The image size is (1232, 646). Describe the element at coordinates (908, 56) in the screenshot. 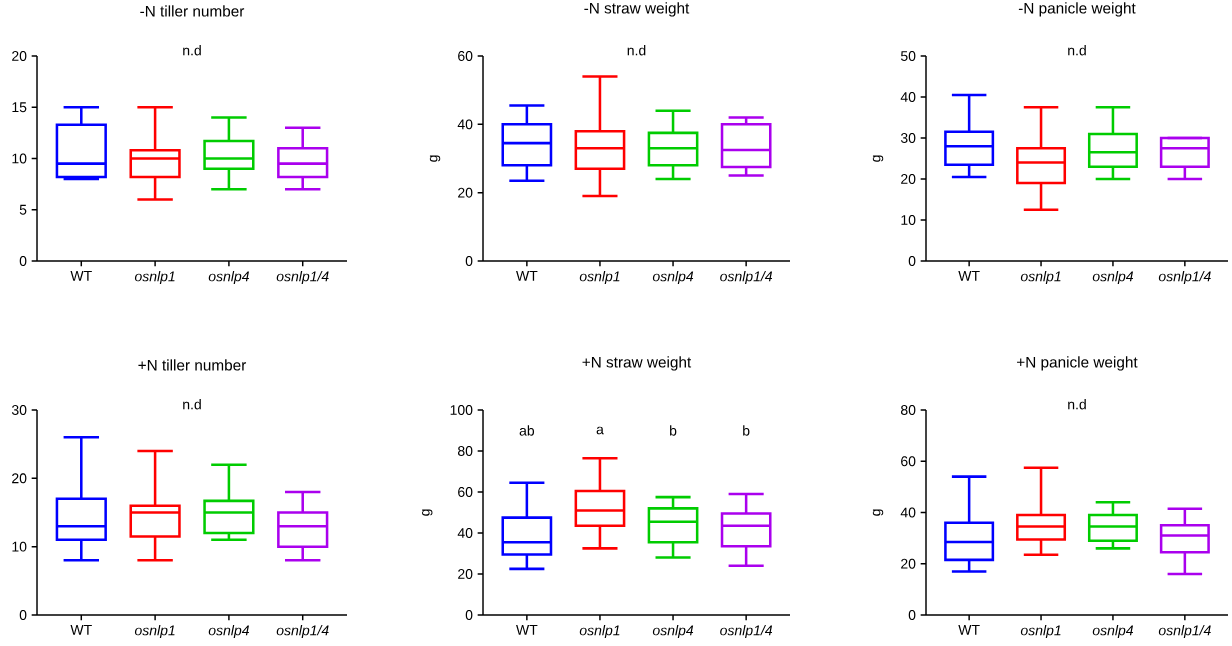

I see `y-tick-label: 50` at that location.